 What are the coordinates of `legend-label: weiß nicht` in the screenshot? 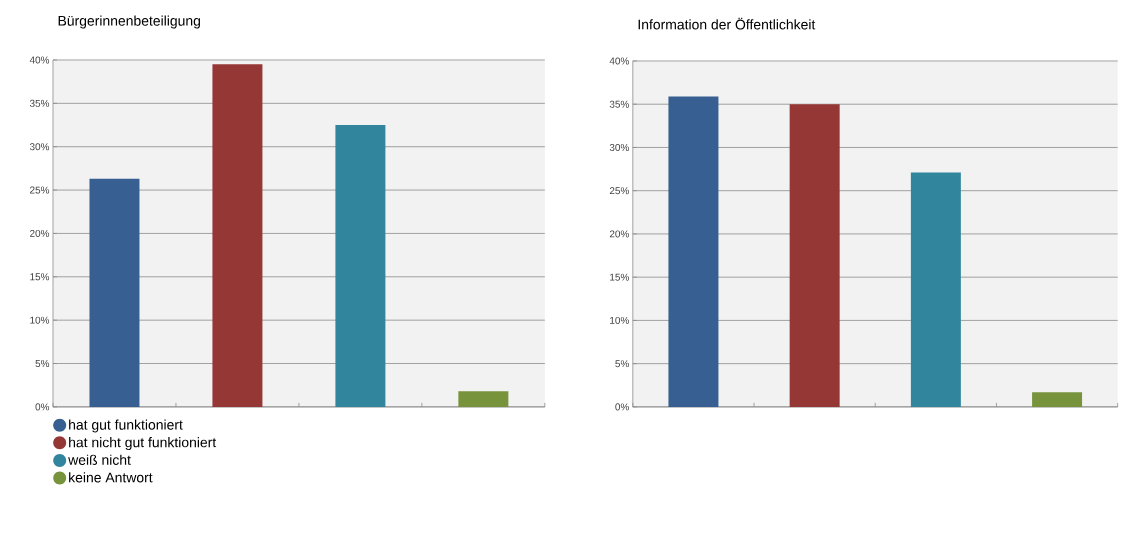 It's located at (99, 459).